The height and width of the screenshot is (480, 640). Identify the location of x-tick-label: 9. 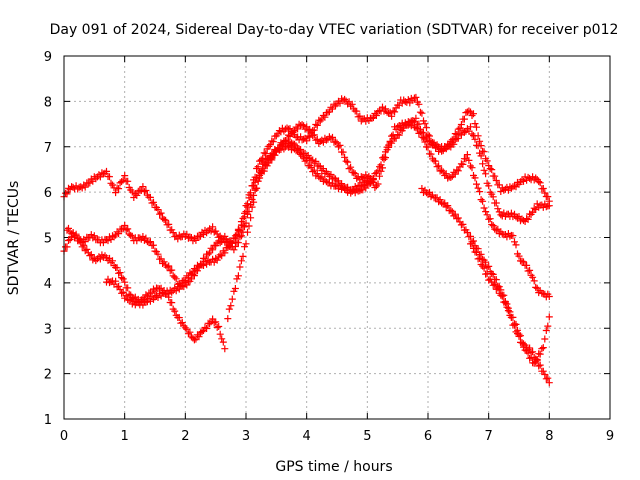
(610, 436).